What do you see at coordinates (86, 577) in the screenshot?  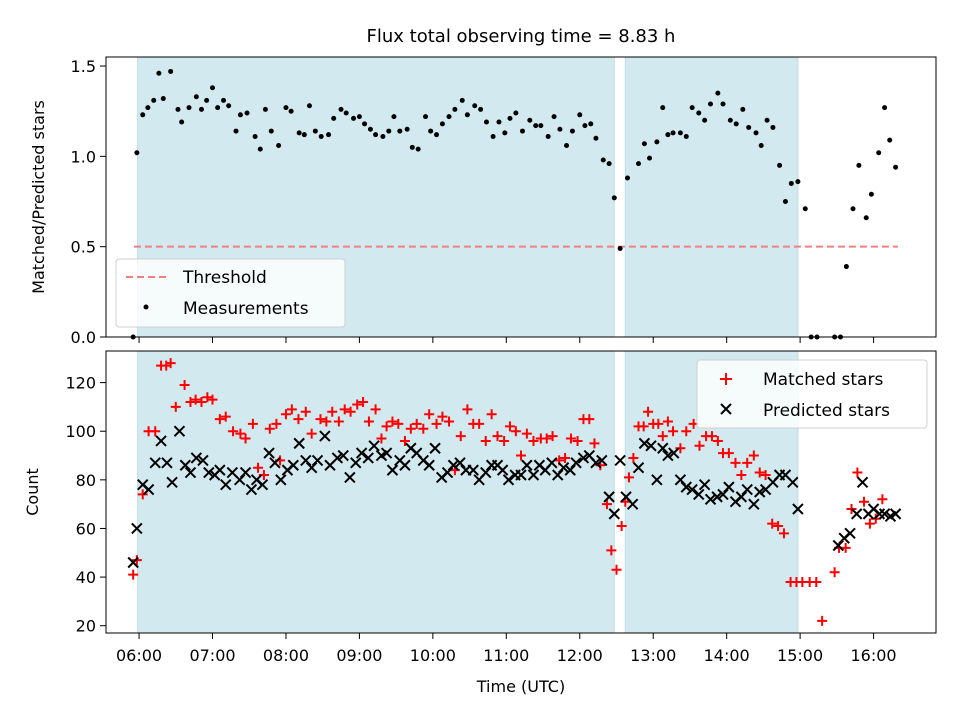 I see `y-tick-label: 40` at bounding box center [86, 577].